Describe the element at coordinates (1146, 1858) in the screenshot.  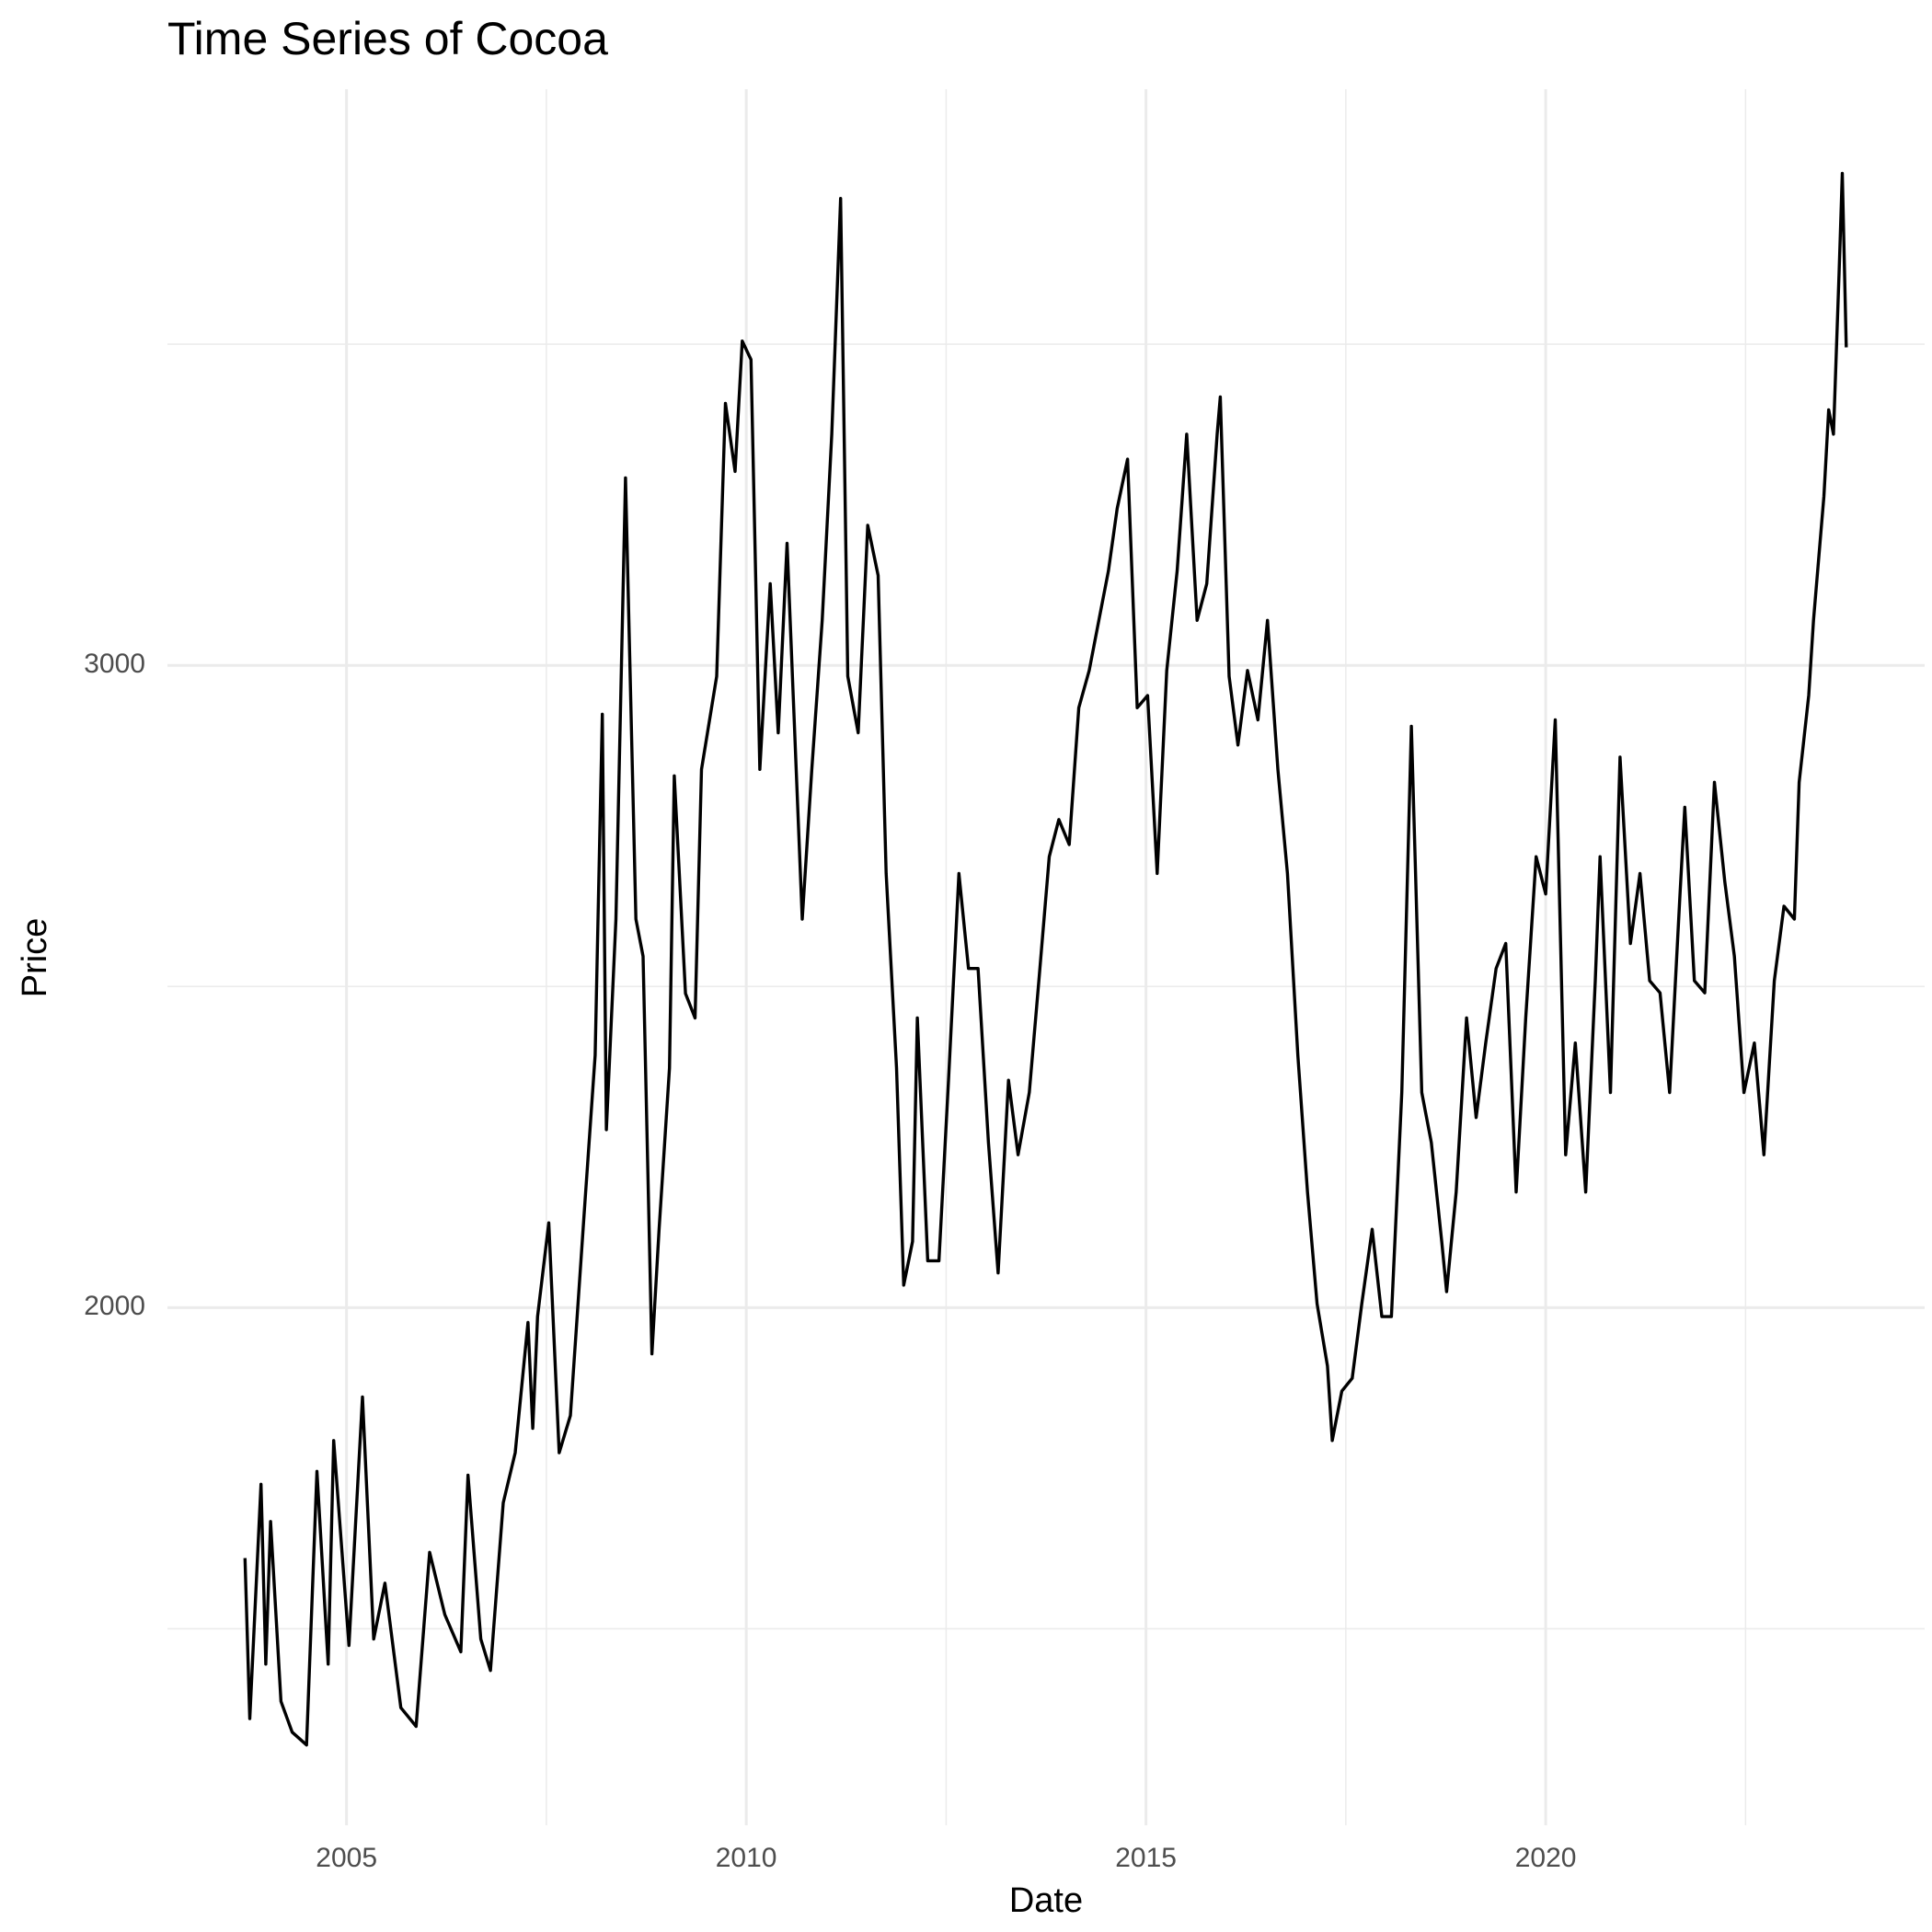
I see `x-tick-label: 2015` at that location.